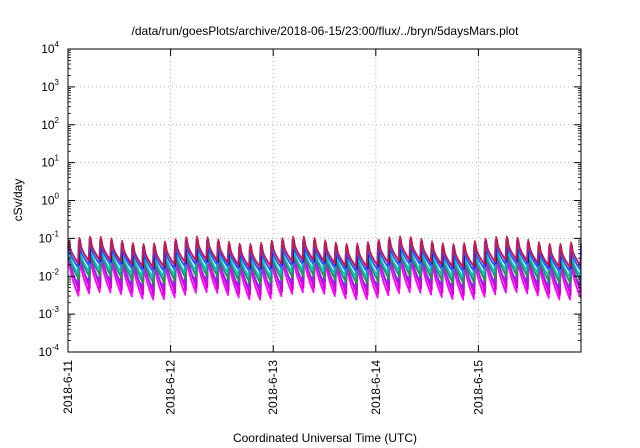 This screenshot has width=640, height=448. Describe the element at coordinates (324, 251) in the screenshot. I see `data-series-line` at that location.